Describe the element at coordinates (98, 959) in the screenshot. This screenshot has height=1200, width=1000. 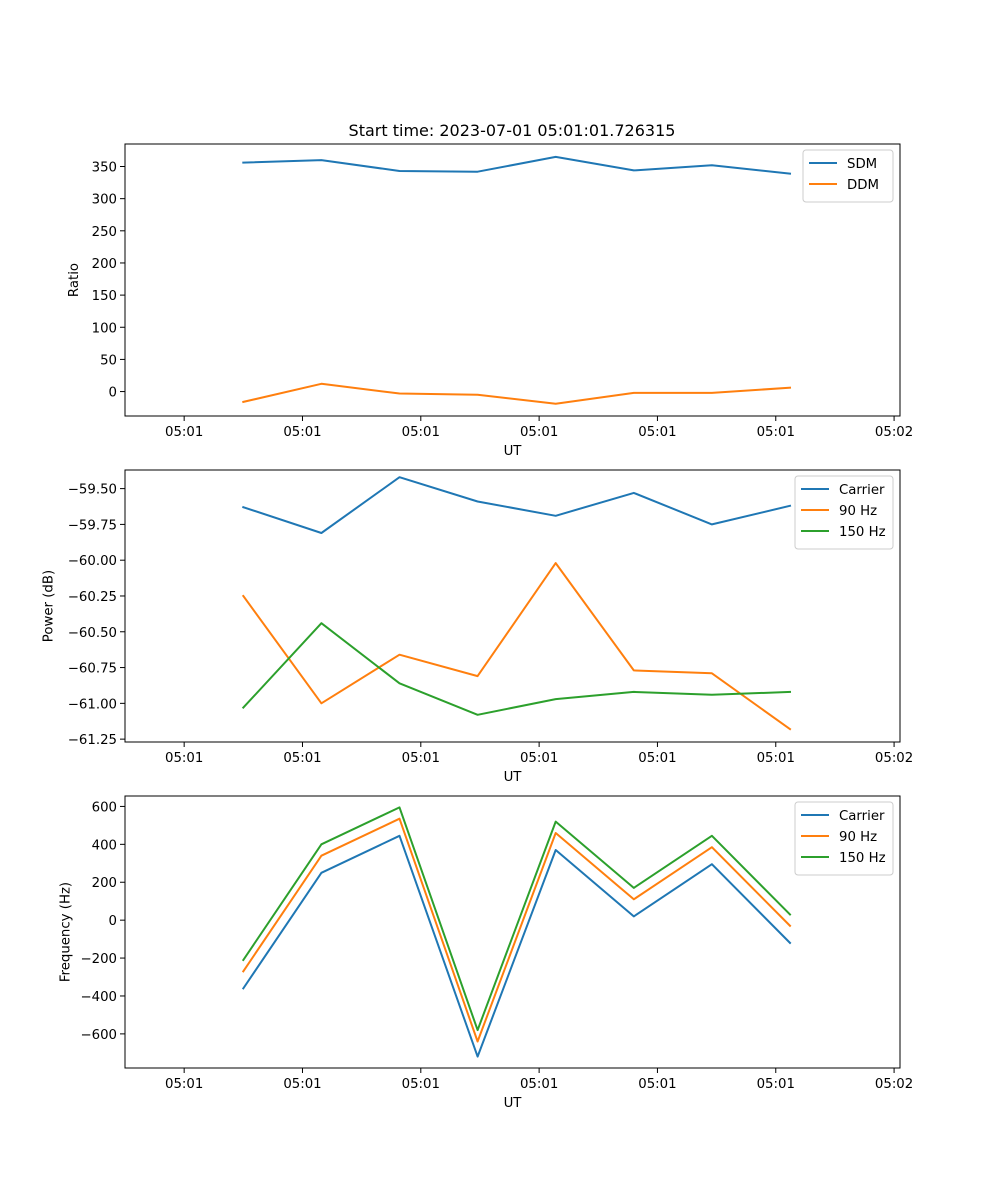
I see `y-tick-label: −200` at that location.